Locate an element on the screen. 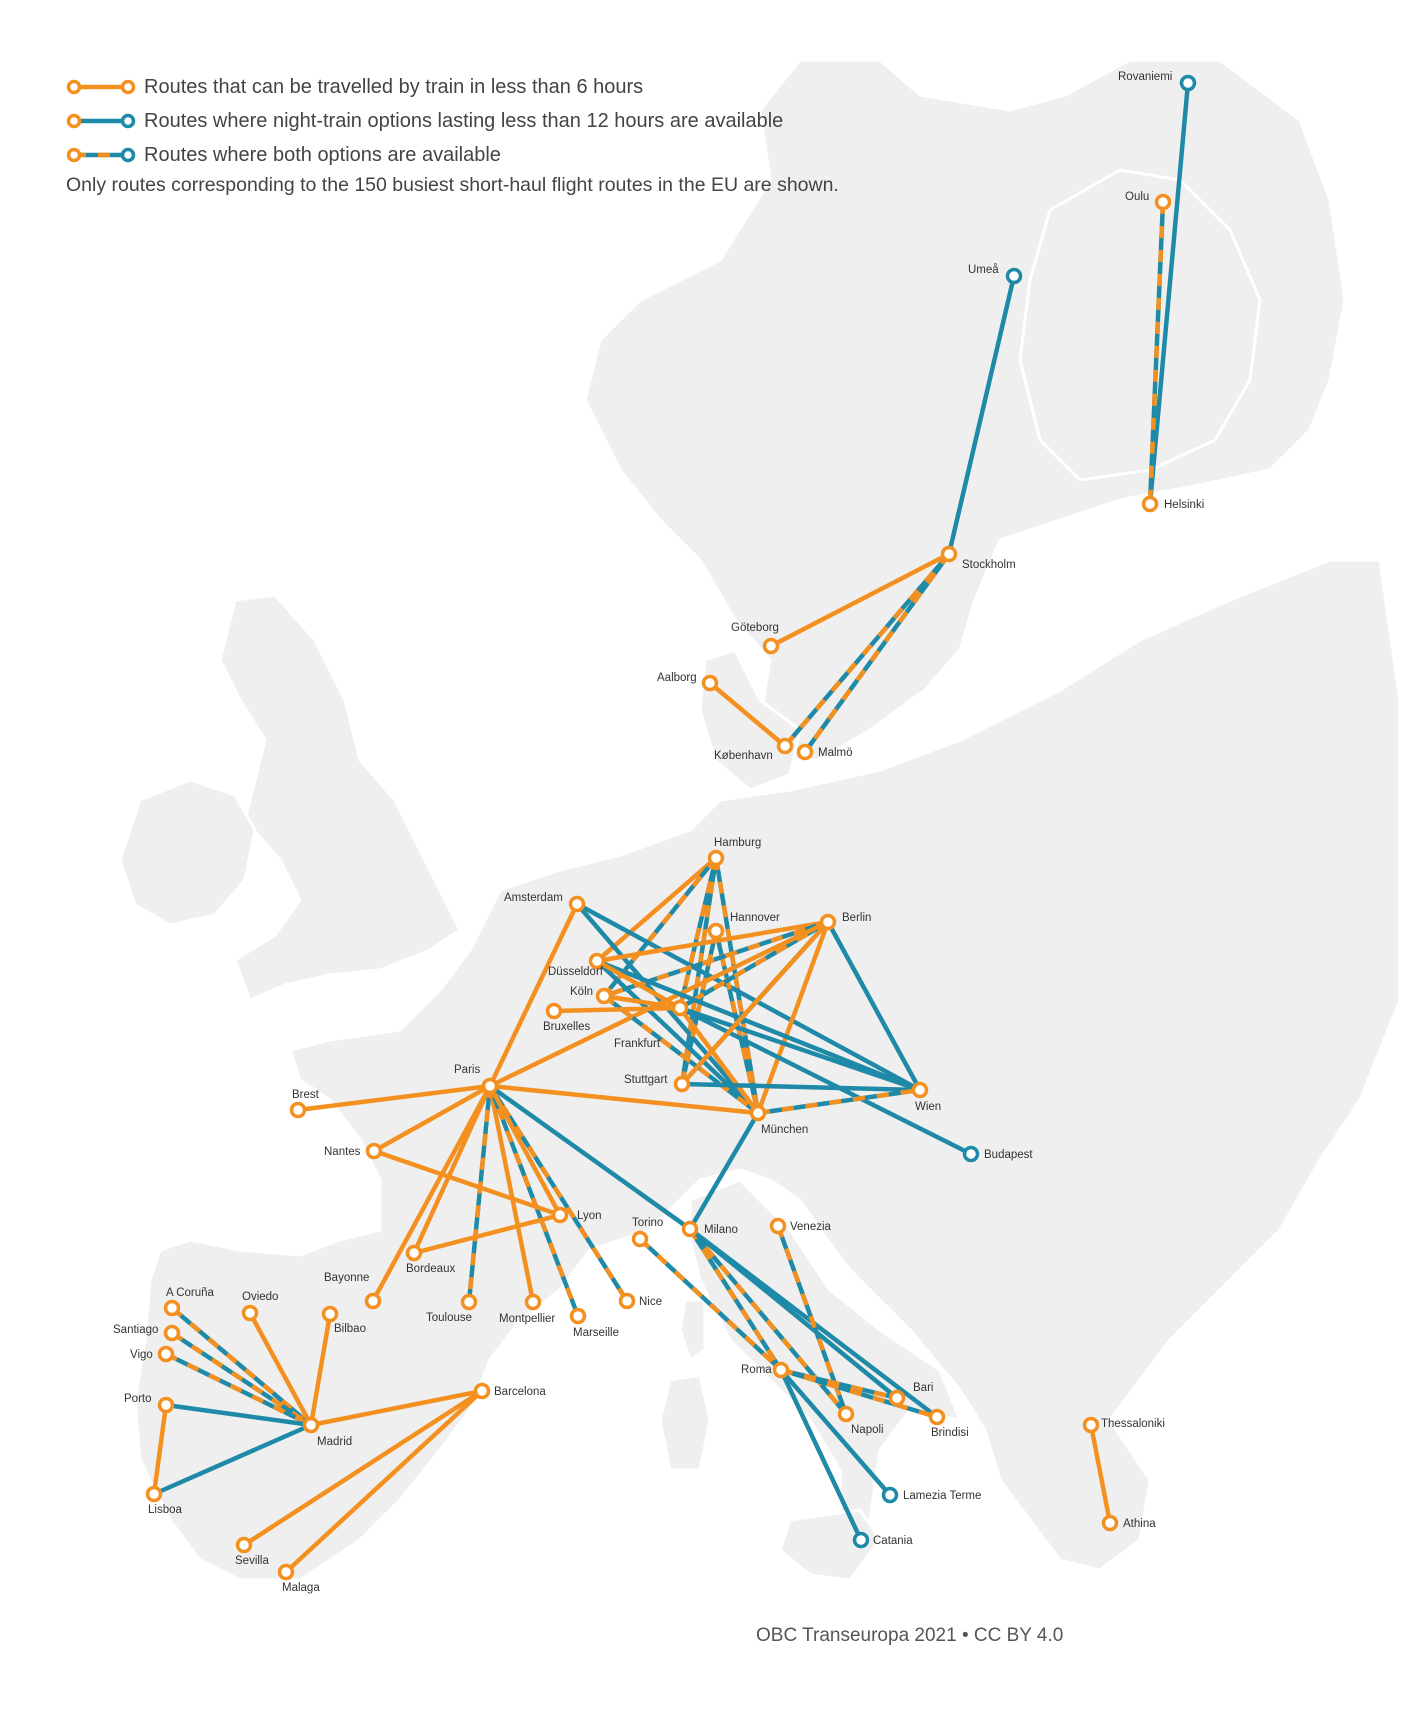  city-label: Budapest is located at coordinates (1008, 1155).